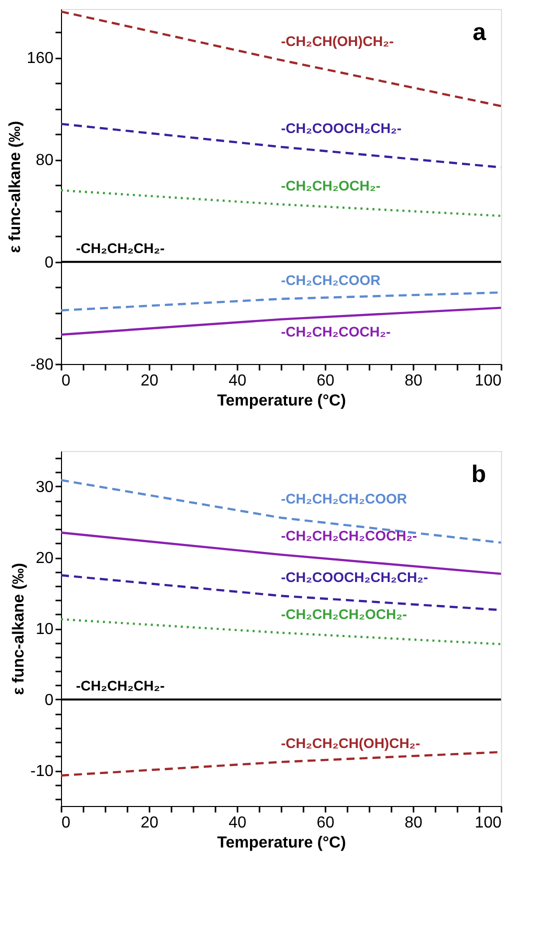  Describe the element at coordinates (42, 771) in the screenshot. I see `y-tick-label: -10` at that location.